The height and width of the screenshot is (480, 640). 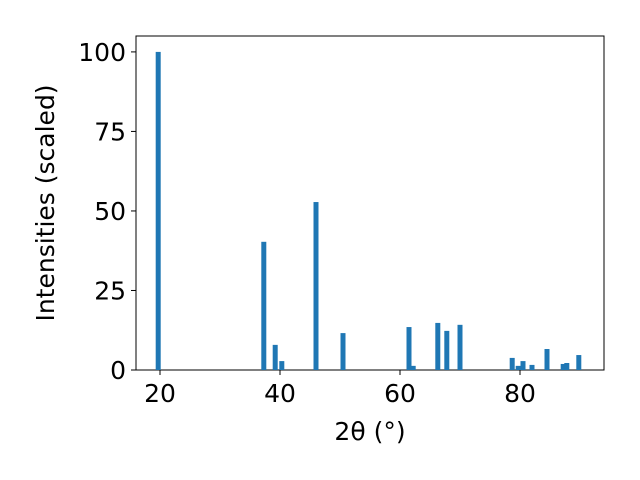 What do you see at coordinates (280, 393) in the screenshot?
I see `x-tick-label: 40` at bounding box center [280, 393].